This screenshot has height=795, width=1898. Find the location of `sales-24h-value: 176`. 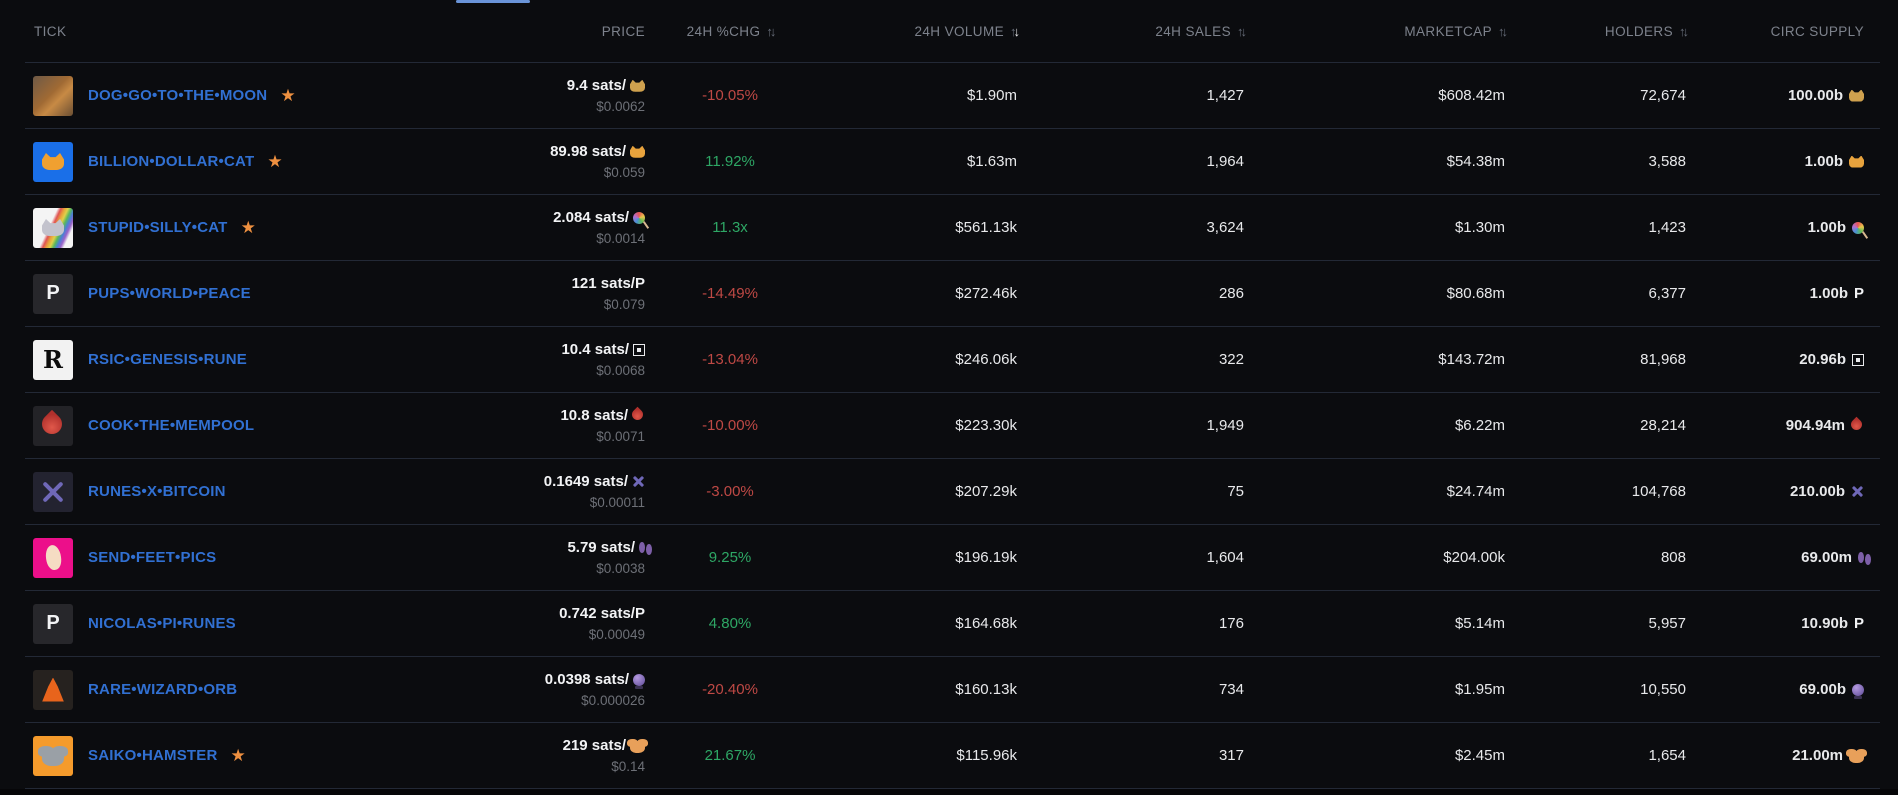

sales-24h-value: 176 is located at coordinates (1231, 623).